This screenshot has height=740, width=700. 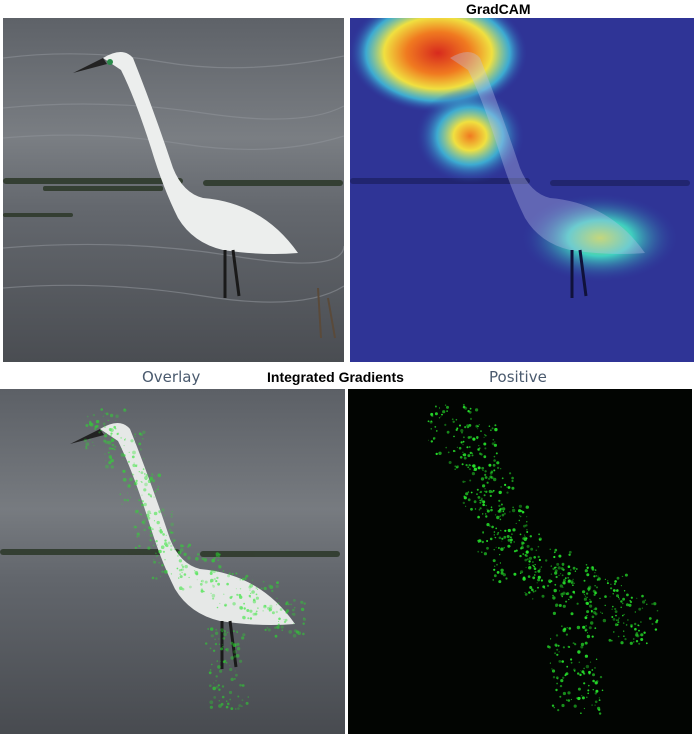 What do you see at coordinates (518, 377) in the screenshot?
I see `positive-label: Positive` at bounding box center [518, 377].